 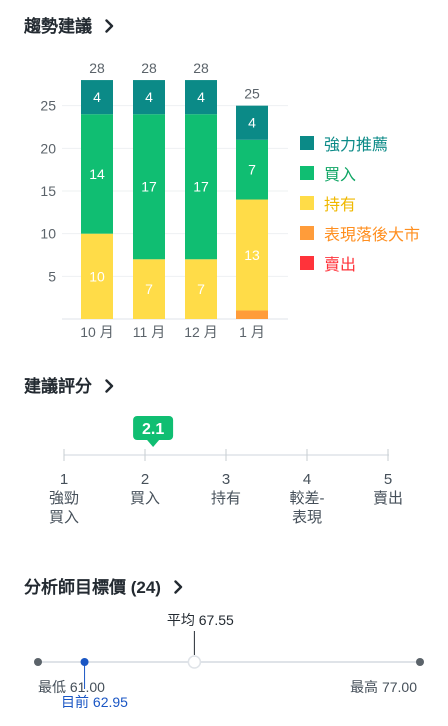 I want to click on y-tick-label: 20, so click(x=48, y=148).